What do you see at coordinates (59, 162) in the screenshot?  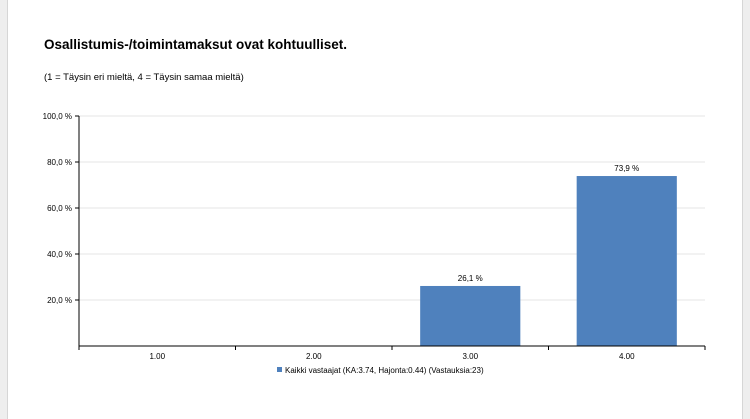 I see `y-tick-label: 80,0 %` at bounding box center [59, 162].